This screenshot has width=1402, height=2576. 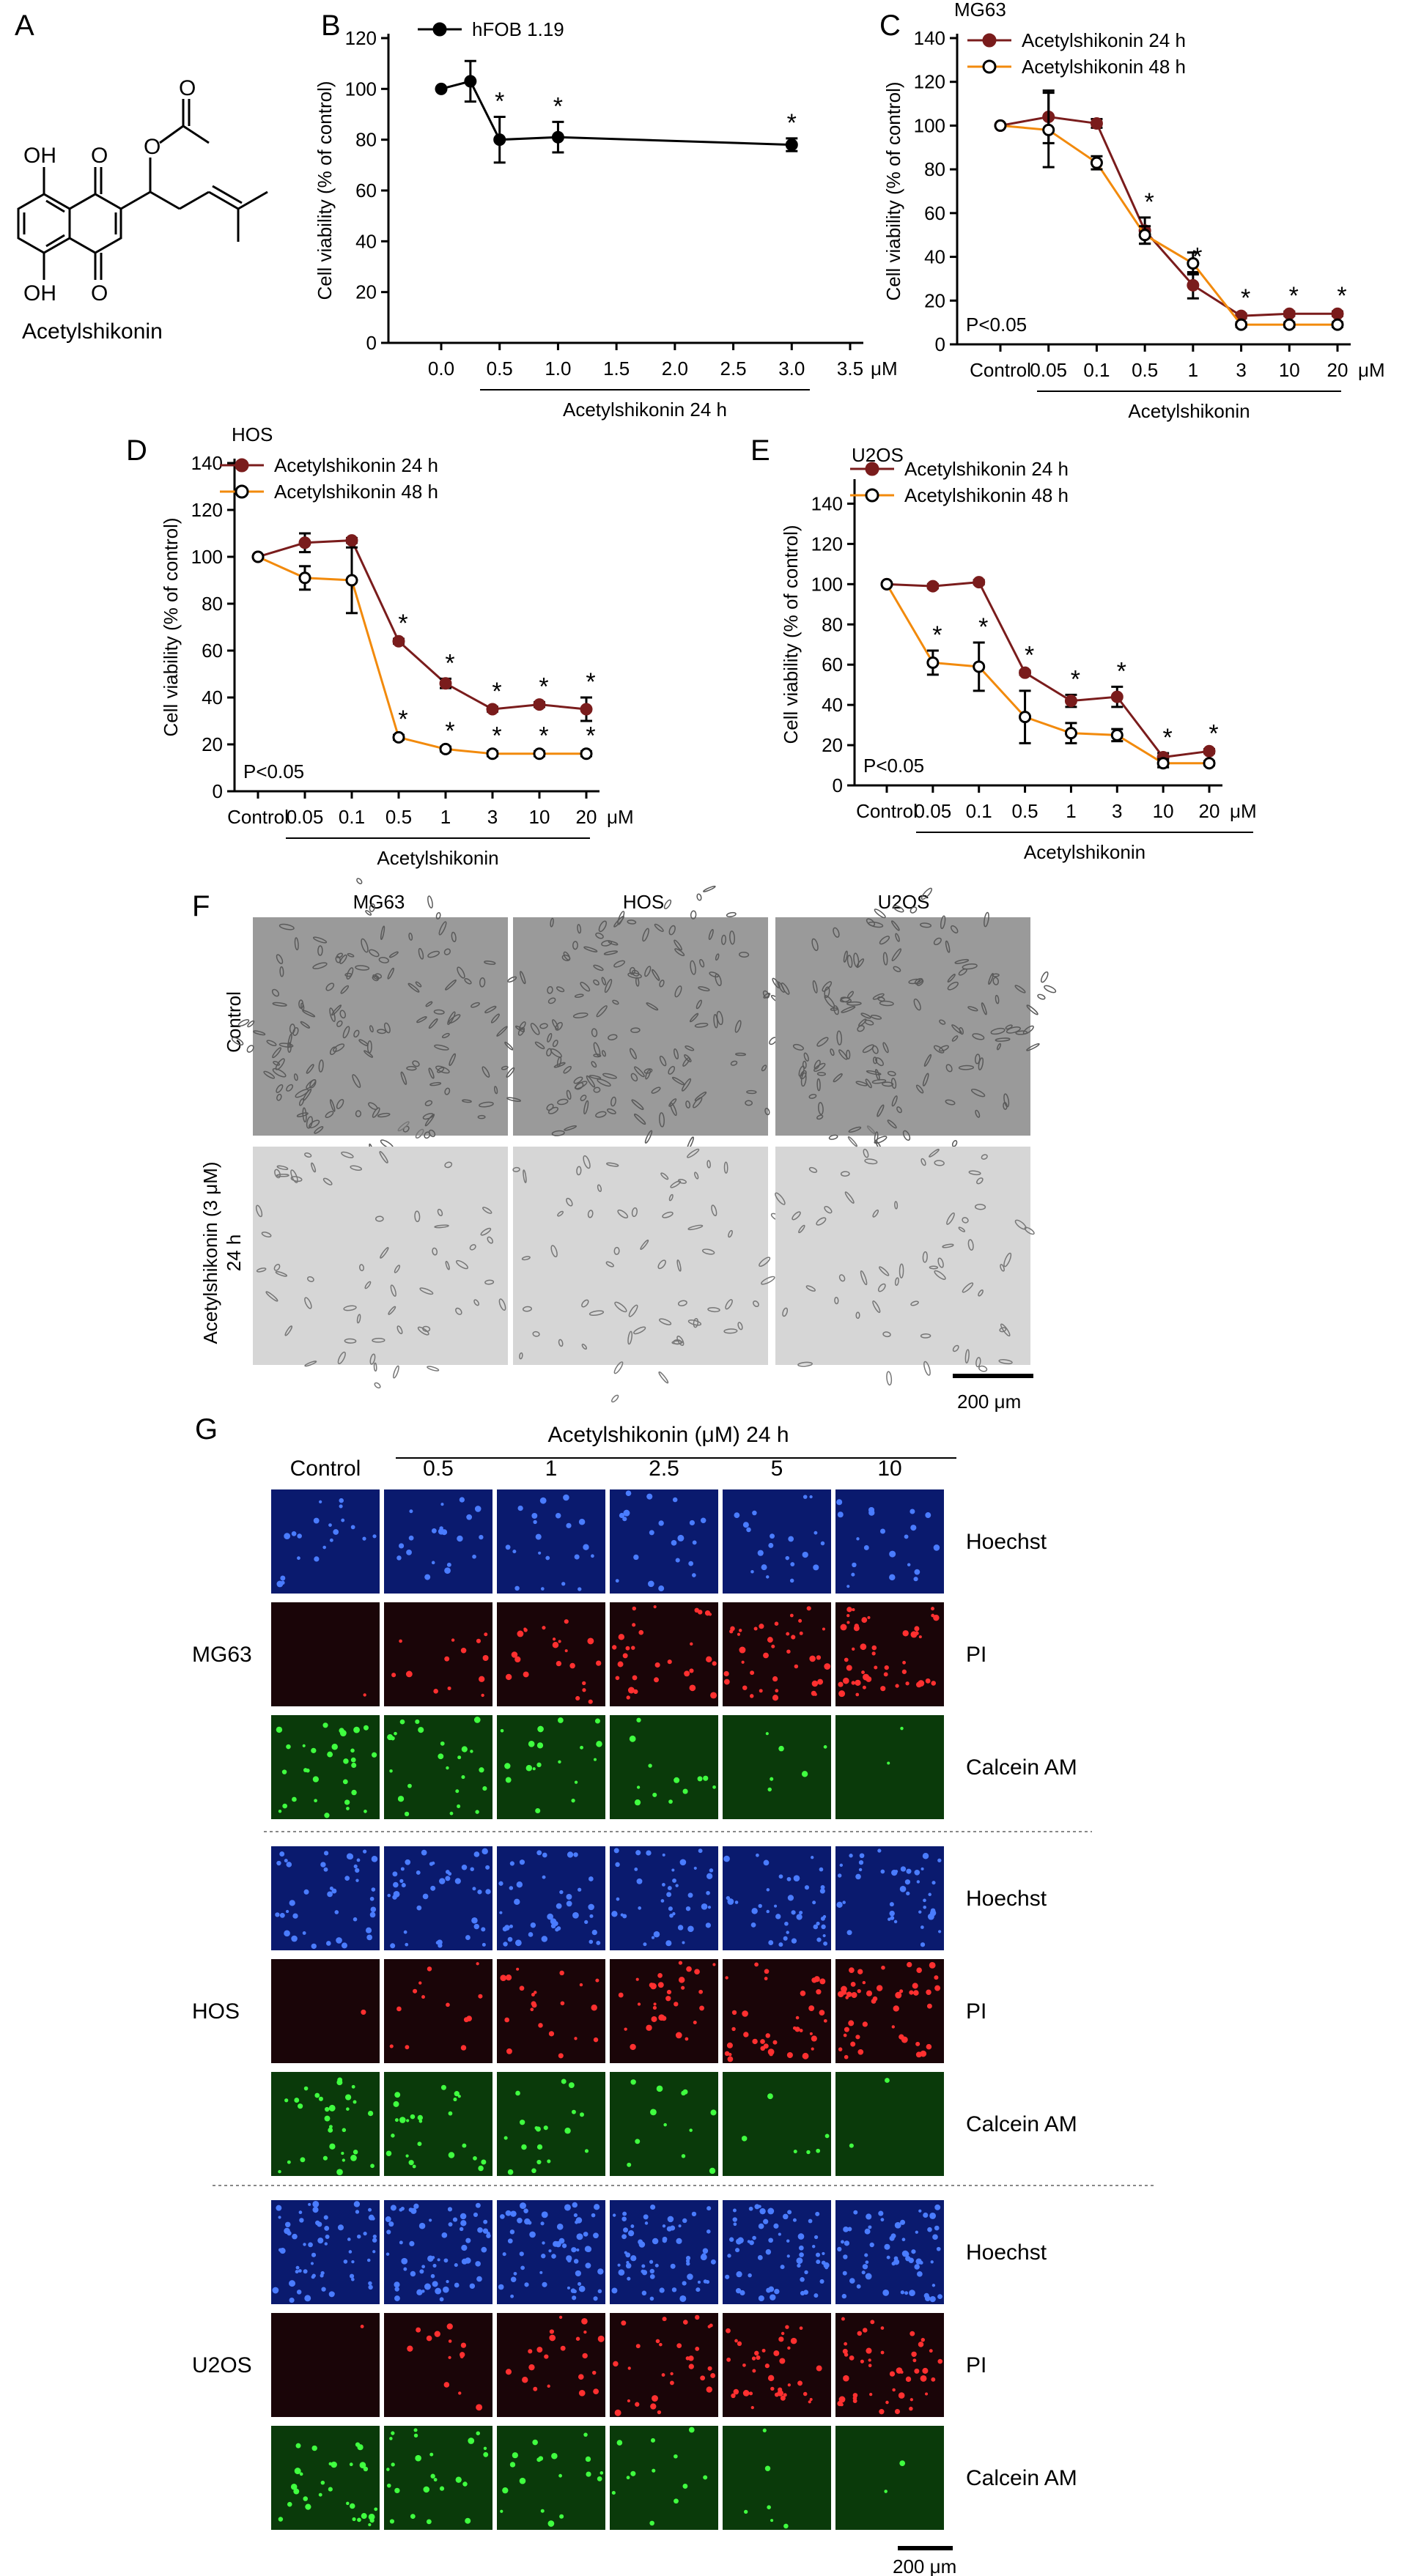 I want to click on x-axis-label: Acetylshikonin, so click(x=437, y=858).